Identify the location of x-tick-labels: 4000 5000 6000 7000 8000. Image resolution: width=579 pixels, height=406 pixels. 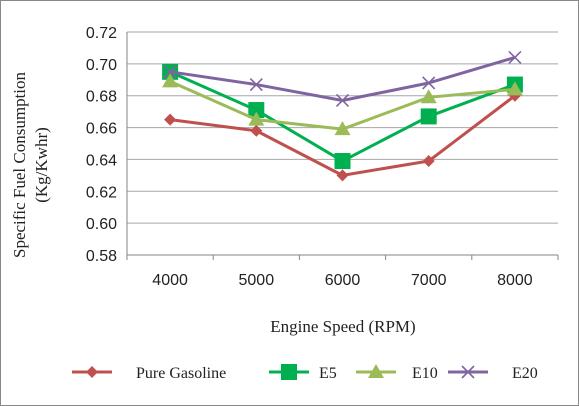
(342, 280).